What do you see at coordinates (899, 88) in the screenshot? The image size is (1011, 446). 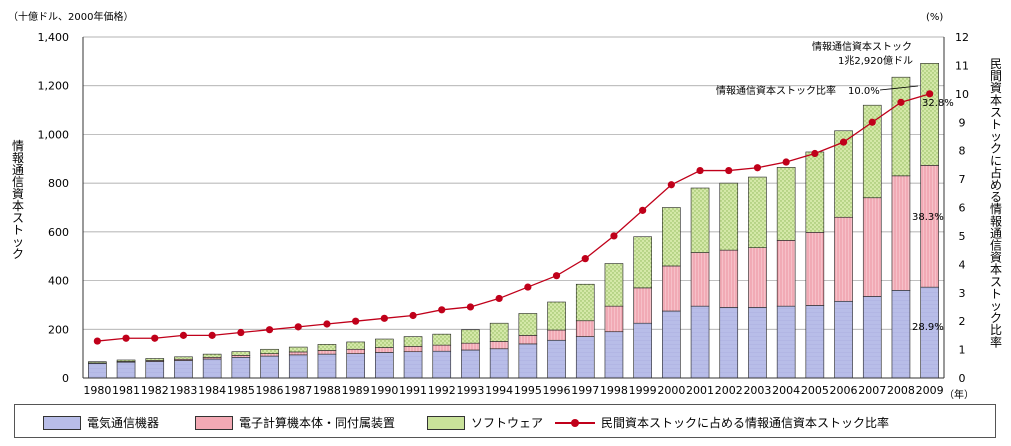 I see `annotation-ratio-pointer` at bounding box center [899, 88].